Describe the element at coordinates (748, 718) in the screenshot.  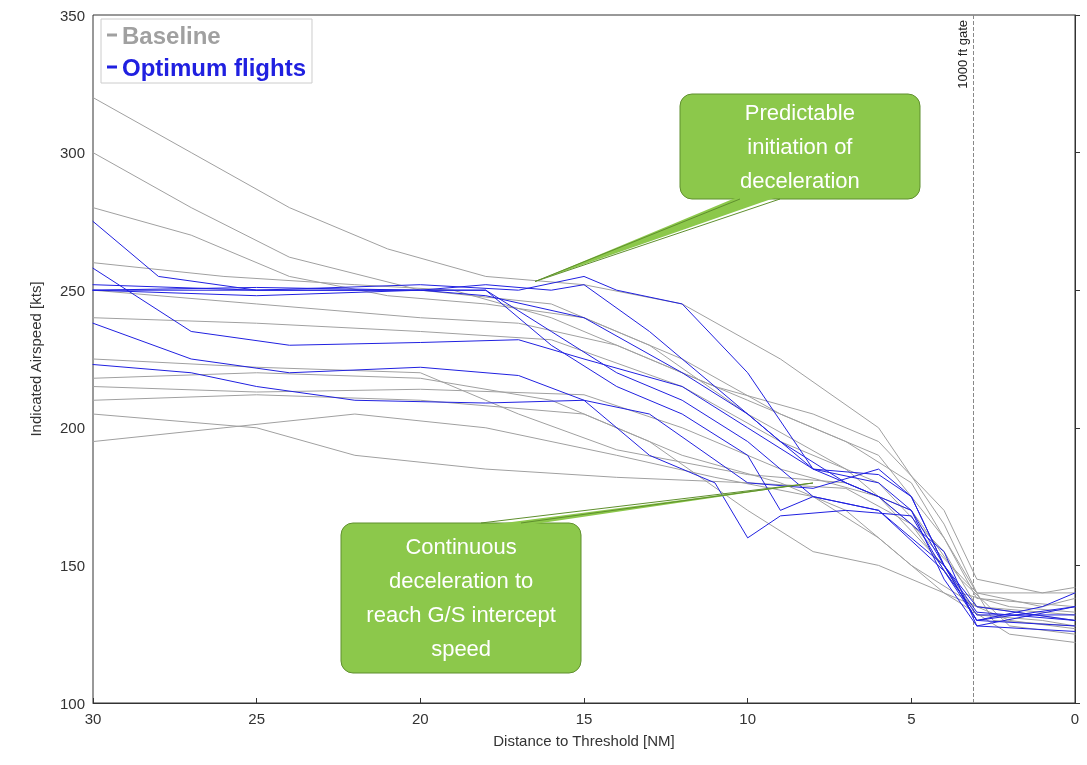
I see `x-tick-label: 10` at that location.